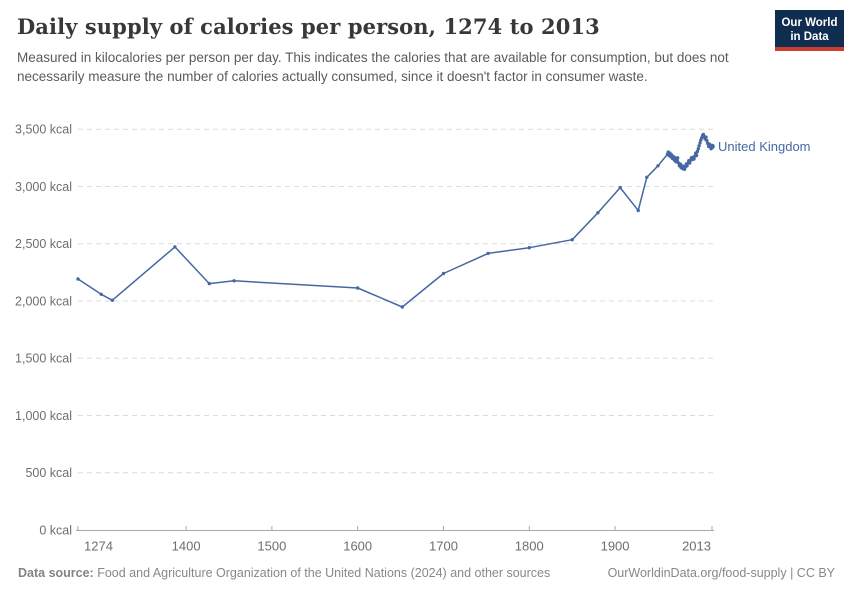  Describe the element at coordinates (98, 546) in the screenshot. I see `x-tick-label: 1274` at that location.